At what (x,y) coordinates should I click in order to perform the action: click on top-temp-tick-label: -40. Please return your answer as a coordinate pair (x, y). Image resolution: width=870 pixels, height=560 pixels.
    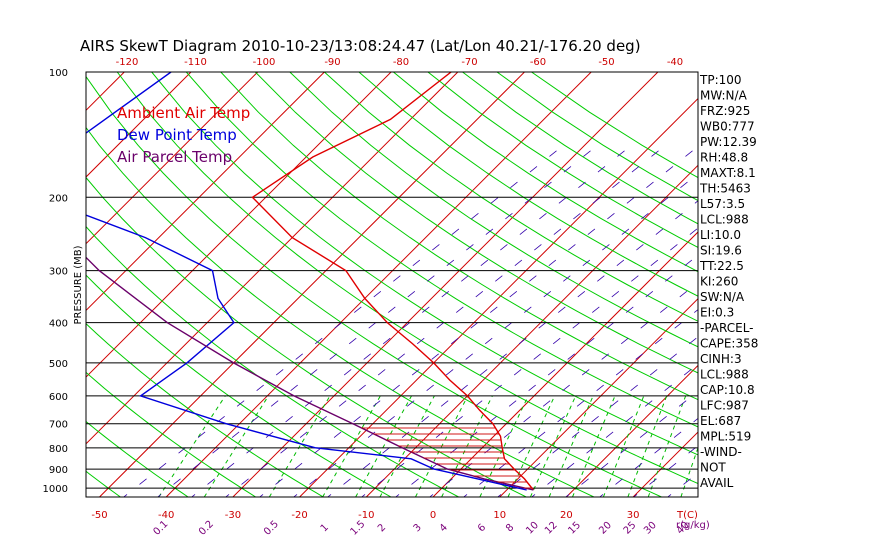
    Looking at the image, I should click on (675, 62).